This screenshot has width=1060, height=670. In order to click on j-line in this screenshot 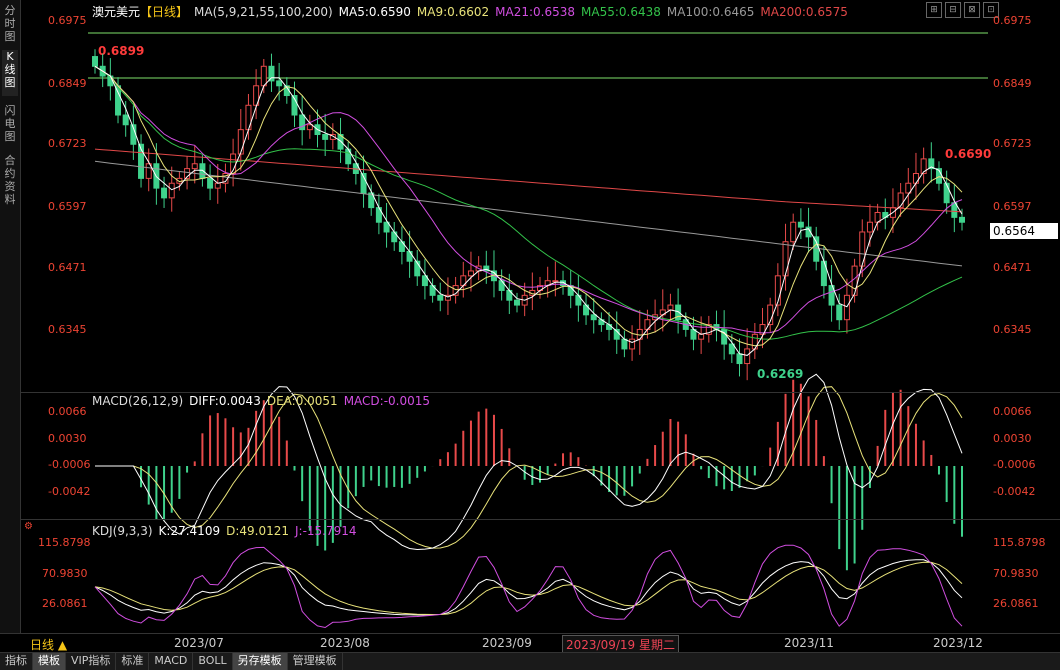, I will do `click(528, 586)`.